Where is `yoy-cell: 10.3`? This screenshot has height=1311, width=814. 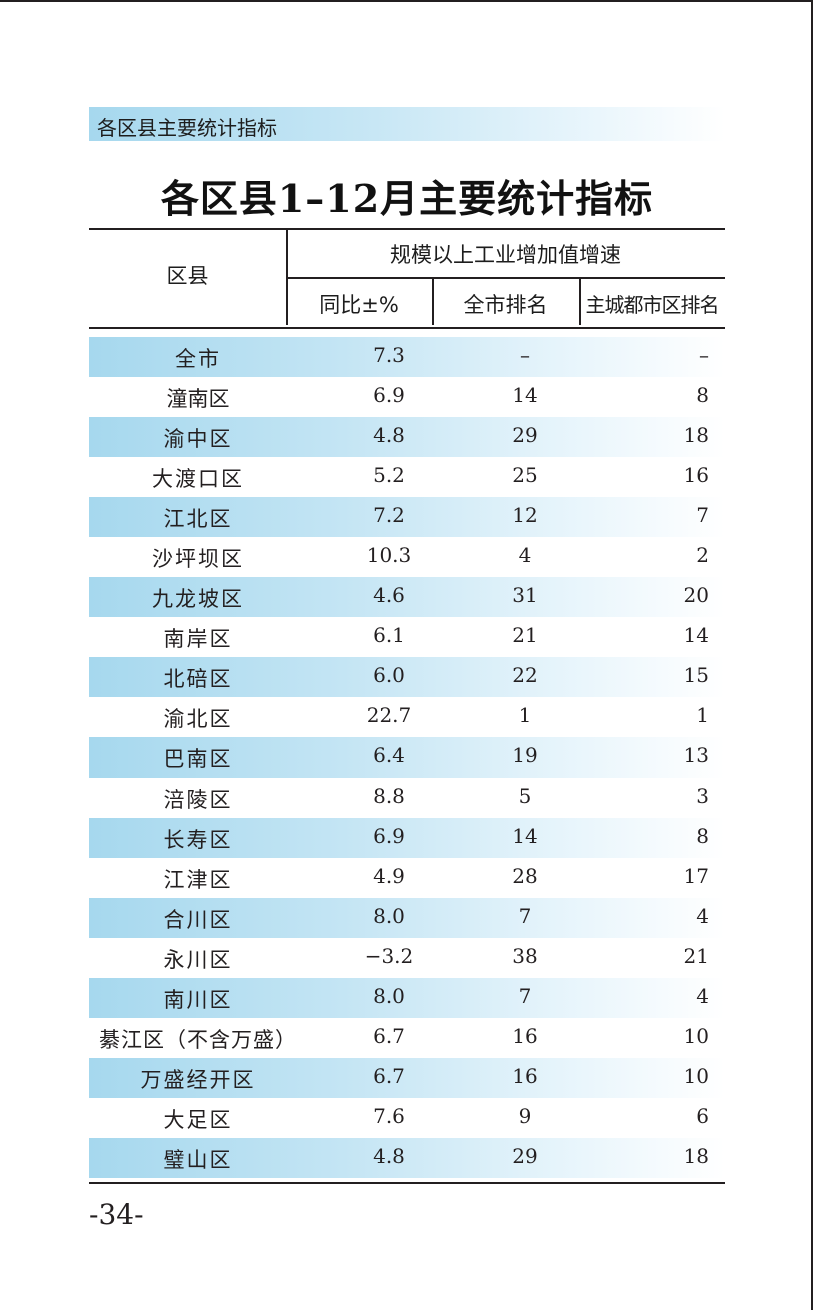 yoy-cell: 10.3 is located at coordinates (389, 555).